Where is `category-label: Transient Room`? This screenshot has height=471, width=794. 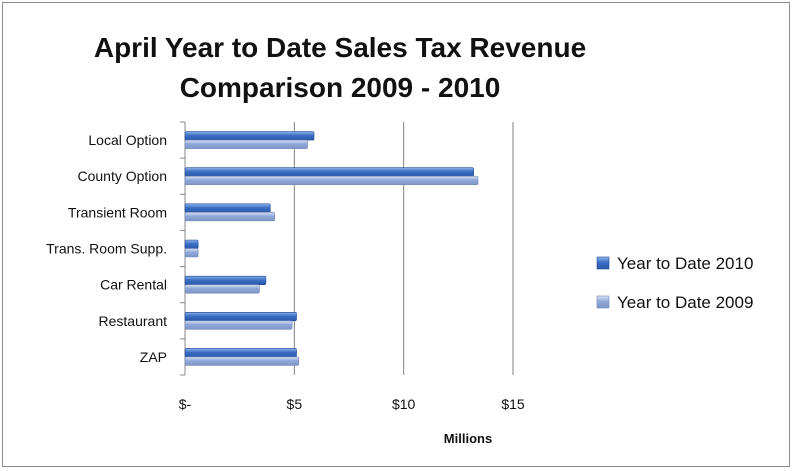 category-label: Transient Room is located at coordinates (117, 212).